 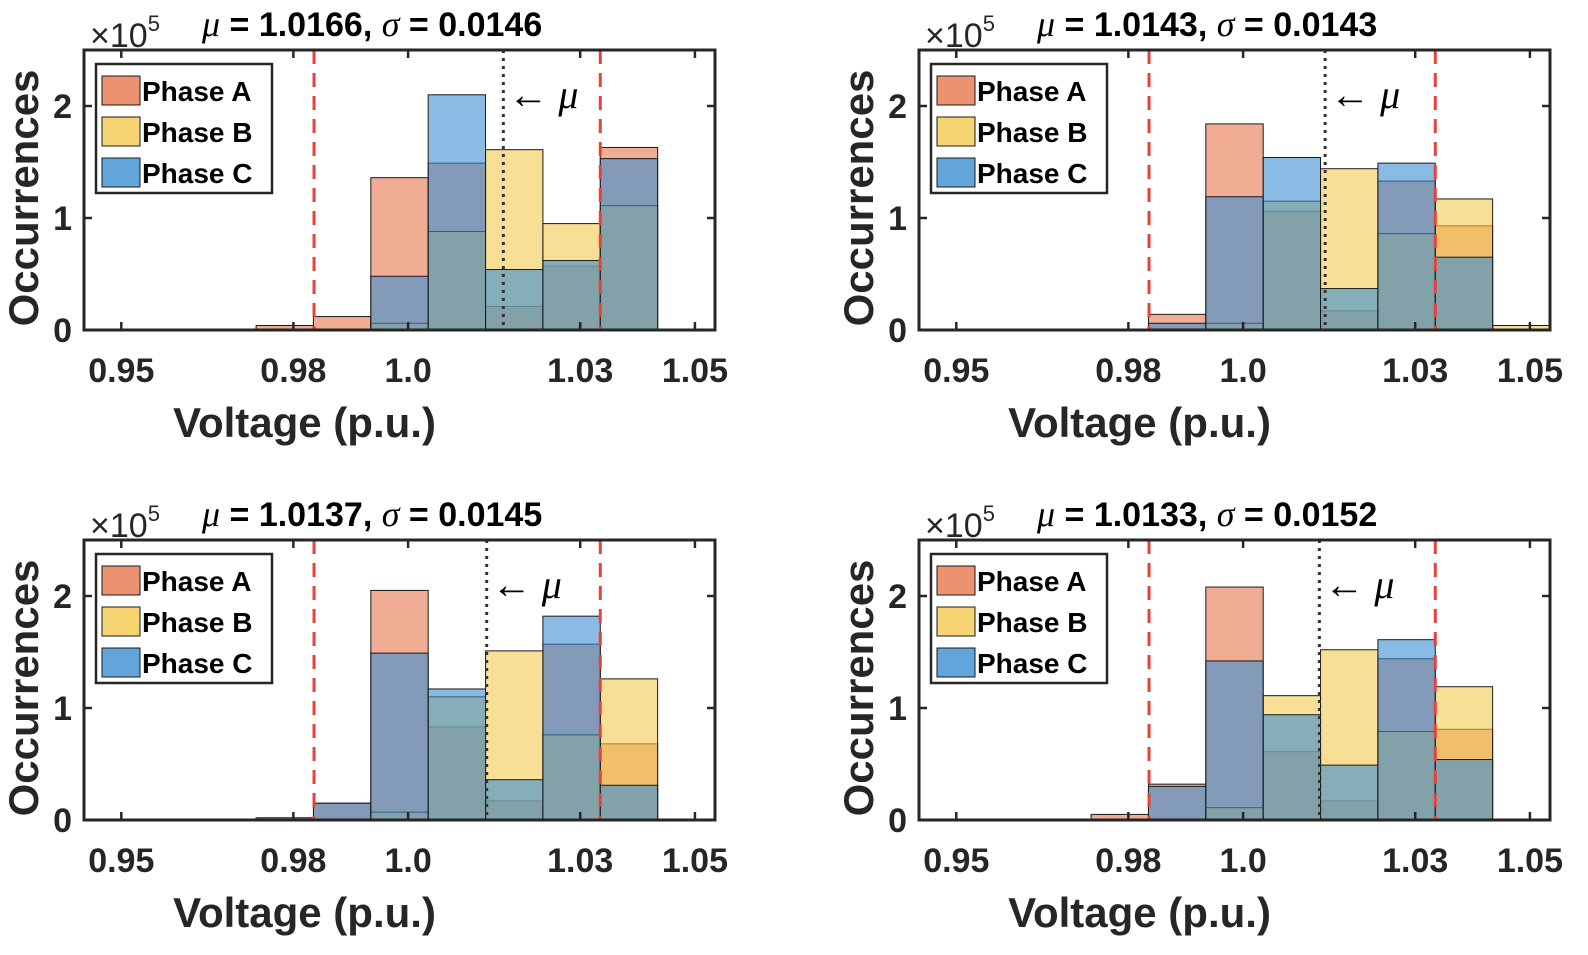 What do you see at coordinates (1136, 25) in the screenshot?
I see `title-mu-value: = 1.0143,` at bounding box center [1136, 25].